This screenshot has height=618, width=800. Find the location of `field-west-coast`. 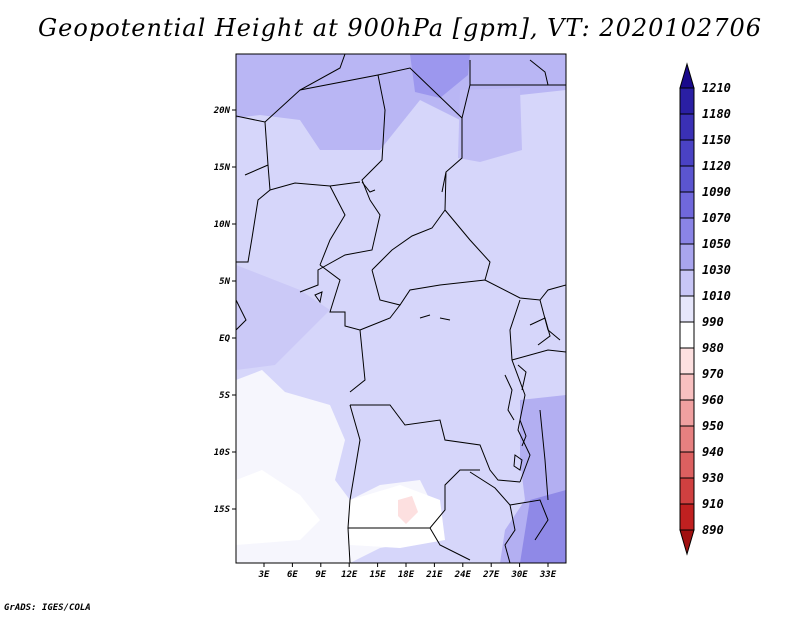

field-west-coast is located at coordinates (283, 317).